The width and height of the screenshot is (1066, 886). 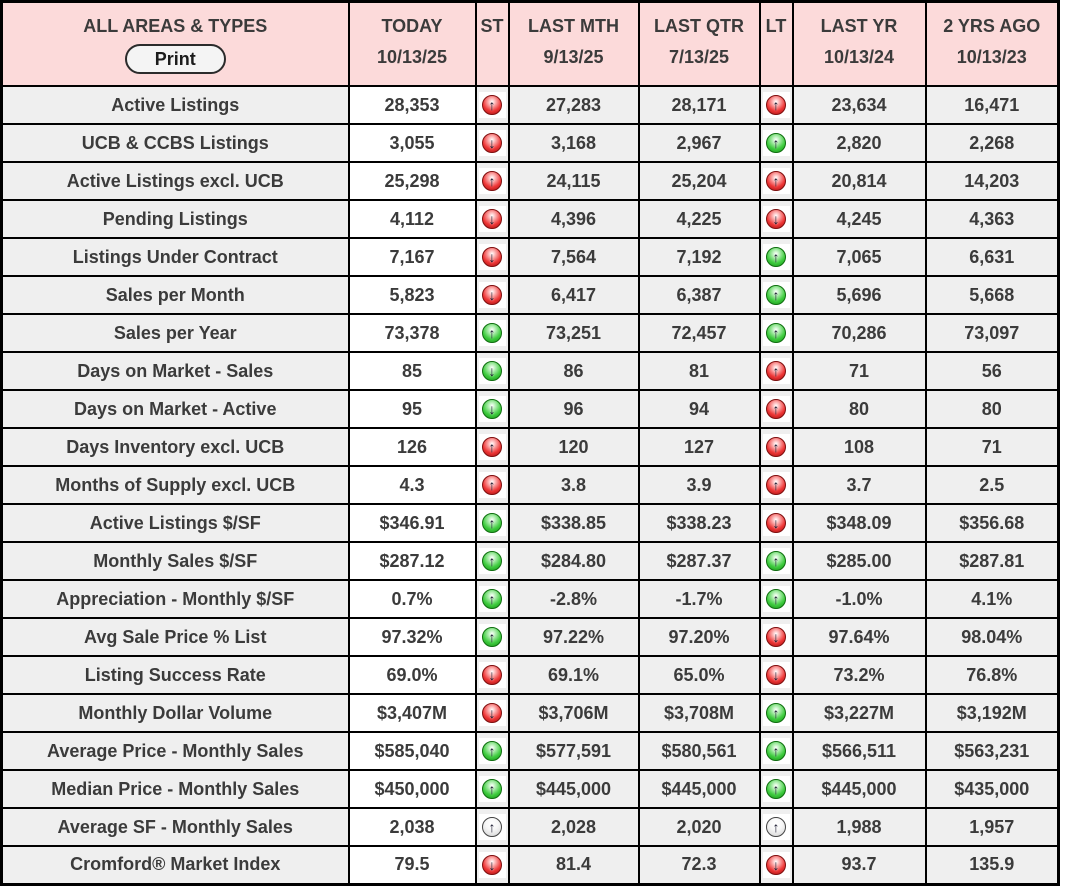 I want to click on last-mth-value: 7,564, so click(x=573, y=257).